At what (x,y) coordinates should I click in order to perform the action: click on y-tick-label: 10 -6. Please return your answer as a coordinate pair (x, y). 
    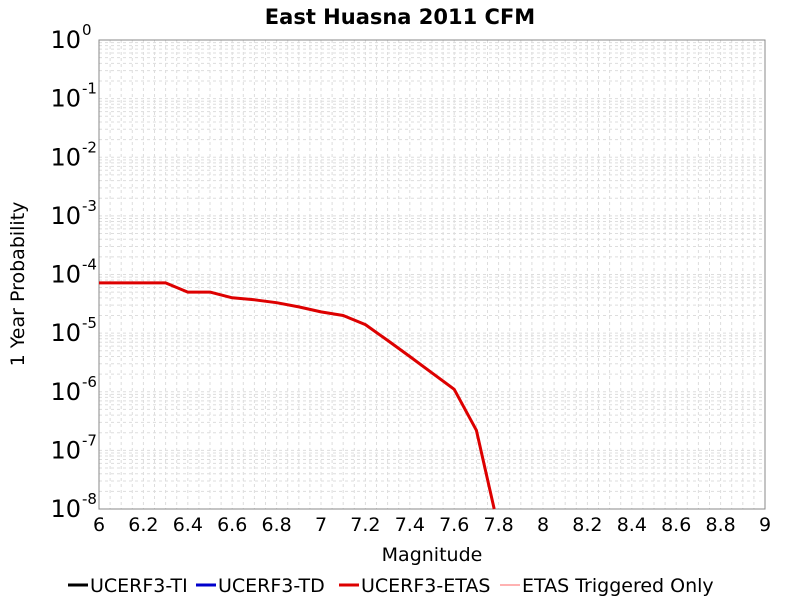
    Looking at the image, I should click on (73, 389).